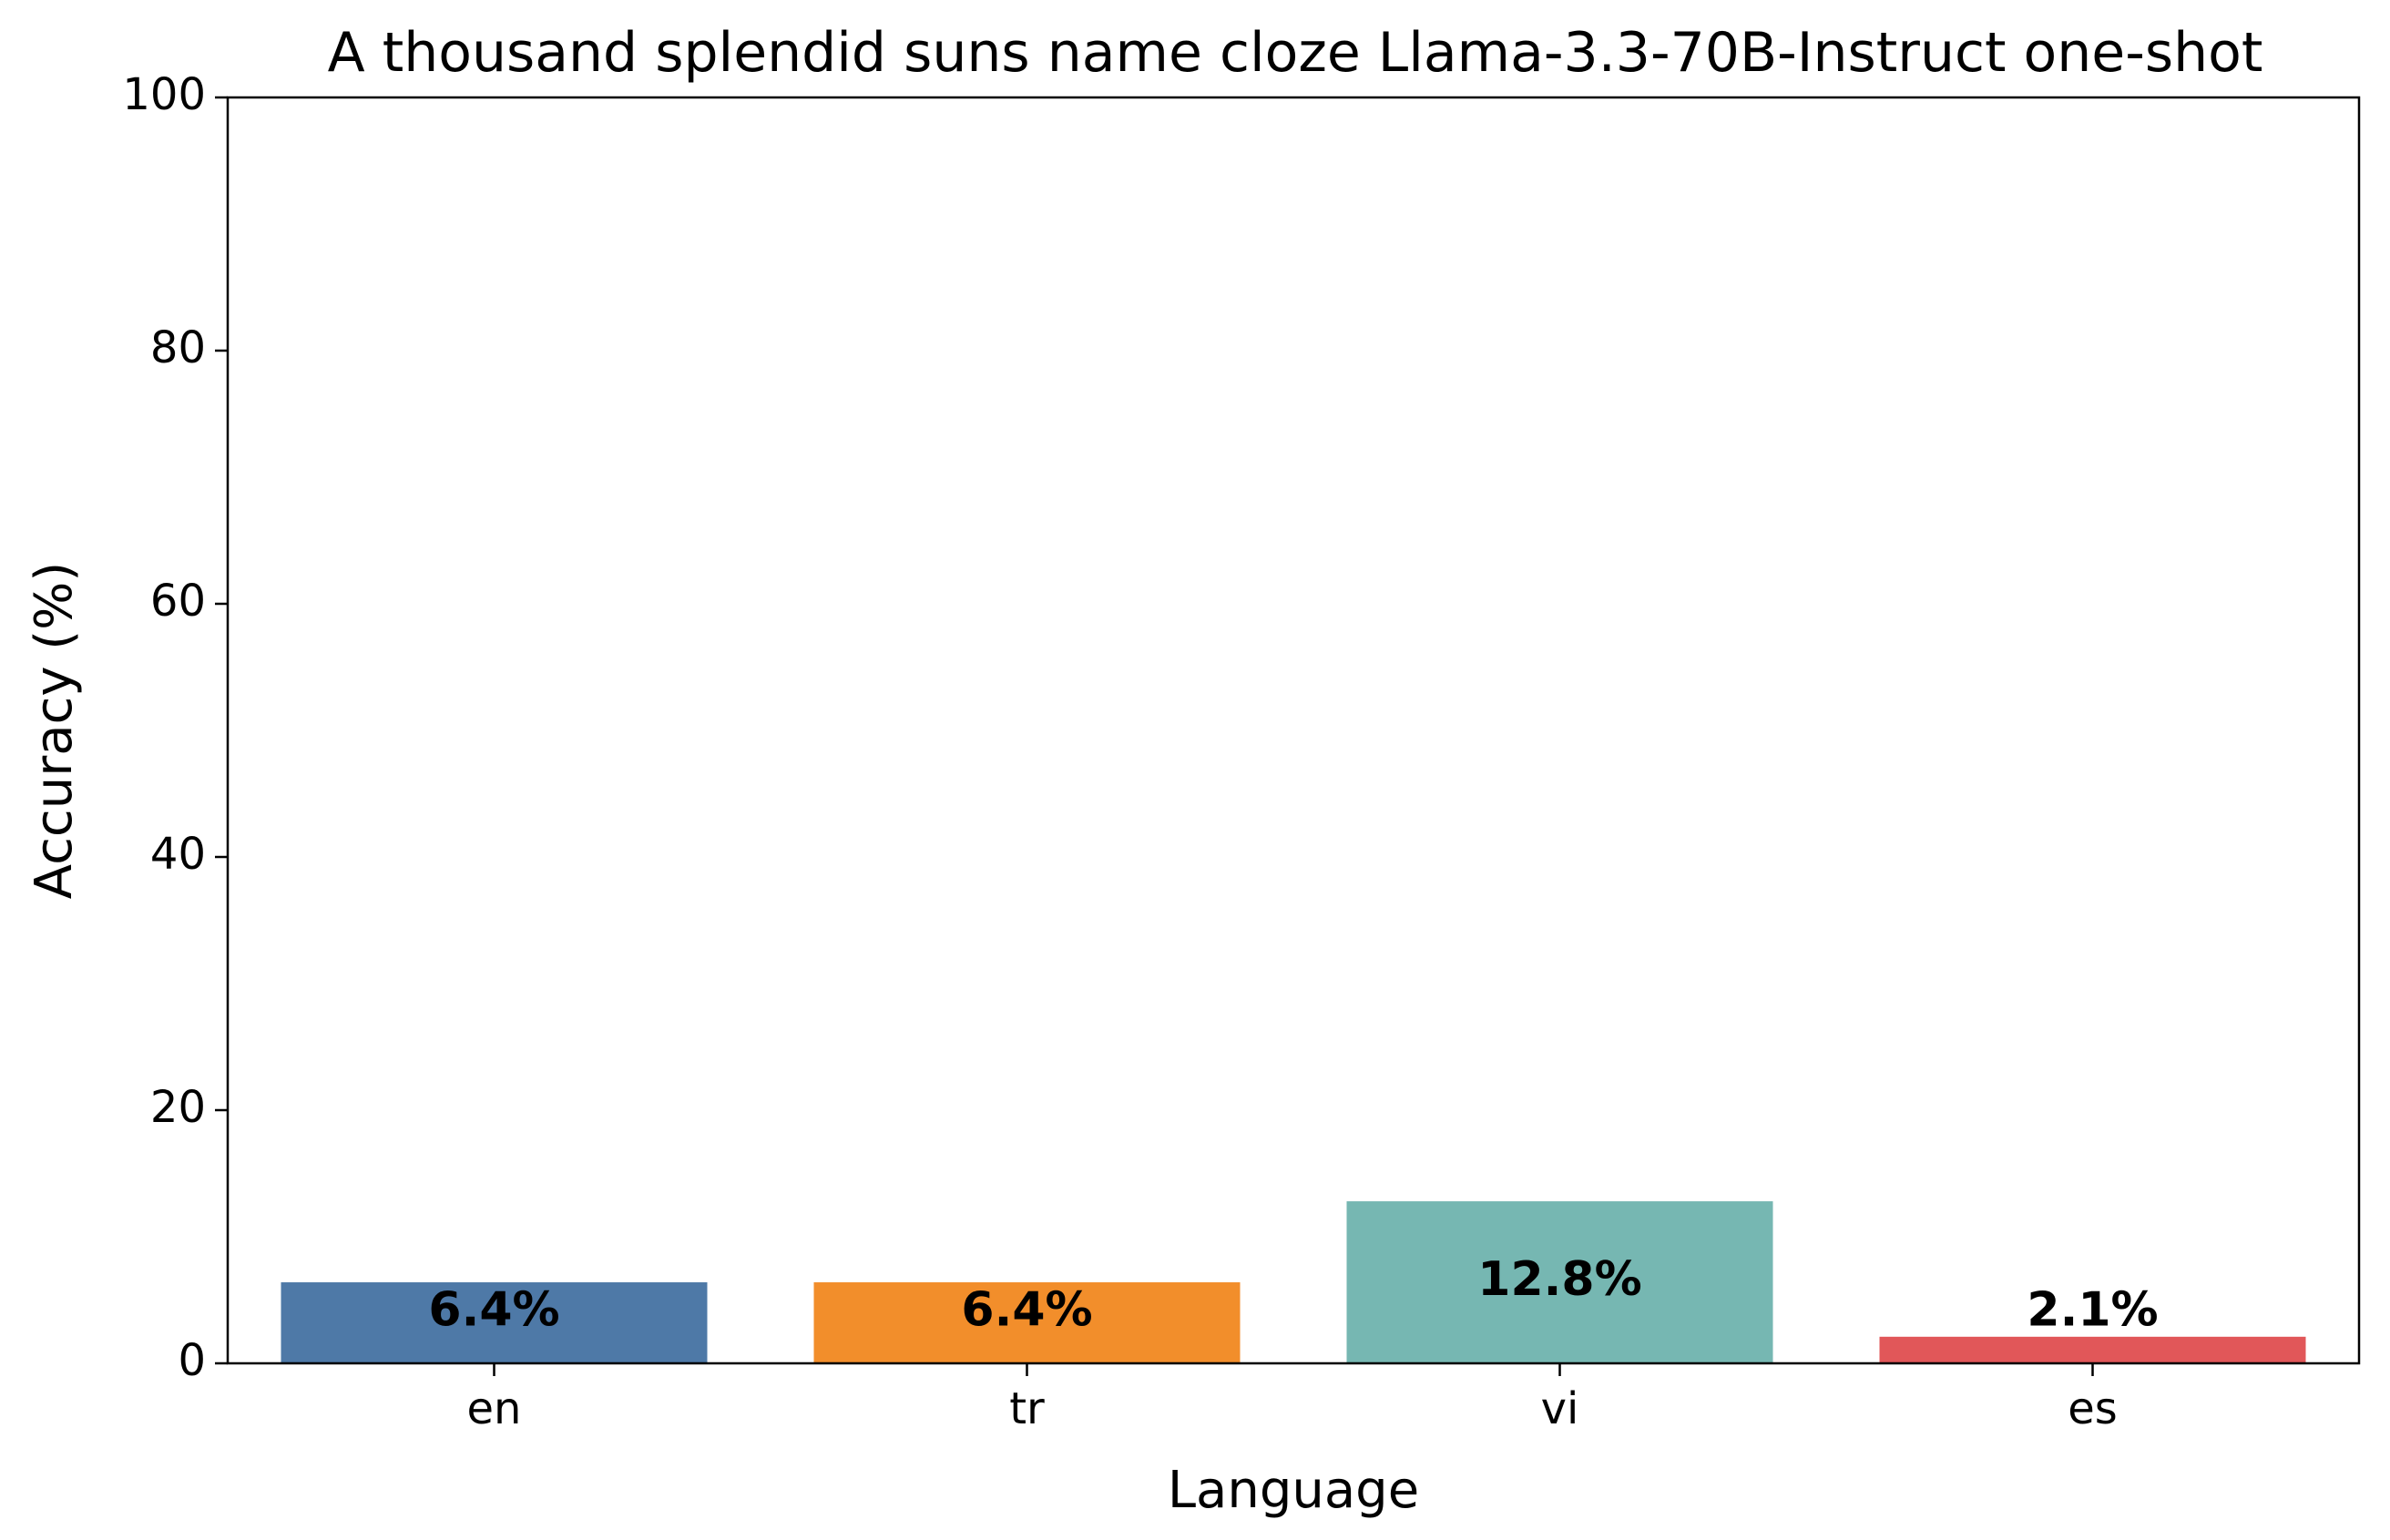  What do you see at coordinates (178, 854) in the screenshot?
I see `y-tick-label-40: 40` at bounding box center [178, 854].